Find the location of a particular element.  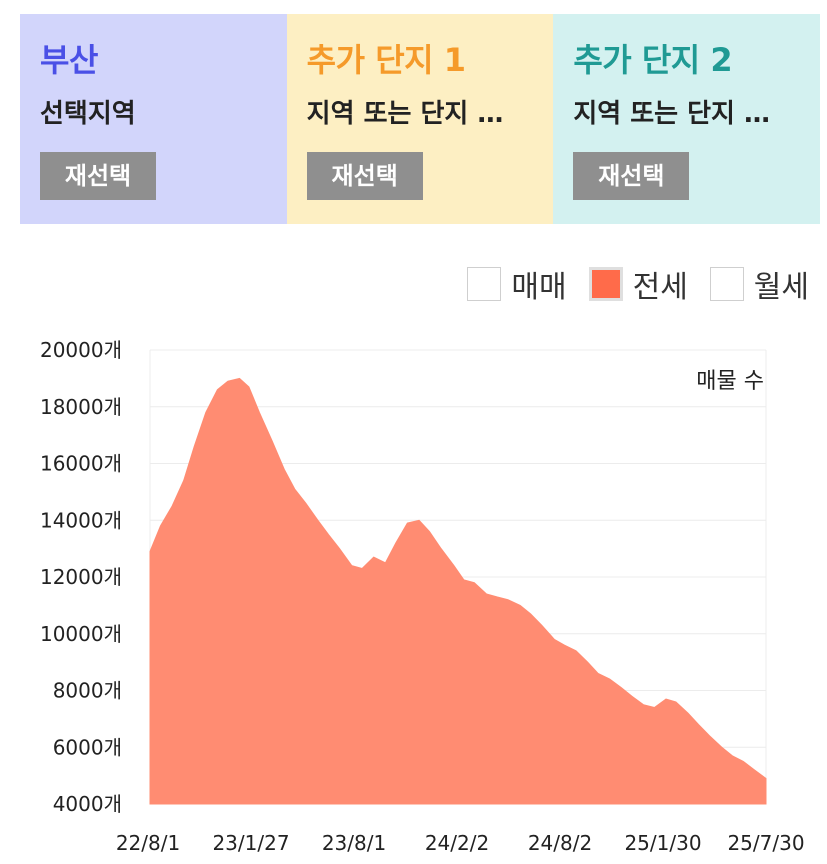

y-tick-label: 18000개 is located at coordinates (81, 407).